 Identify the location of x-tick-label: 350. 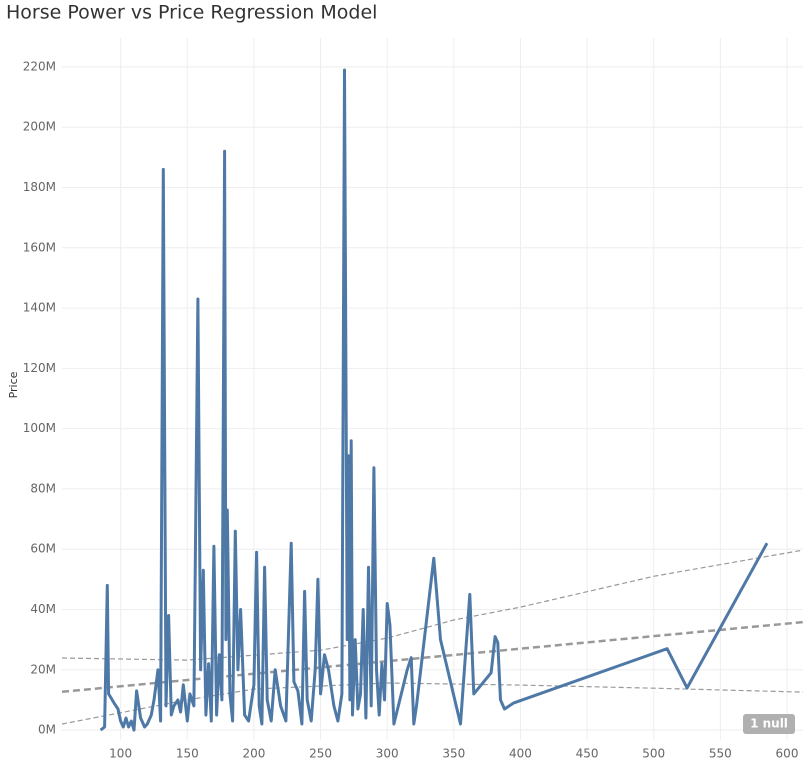
(453, 754).